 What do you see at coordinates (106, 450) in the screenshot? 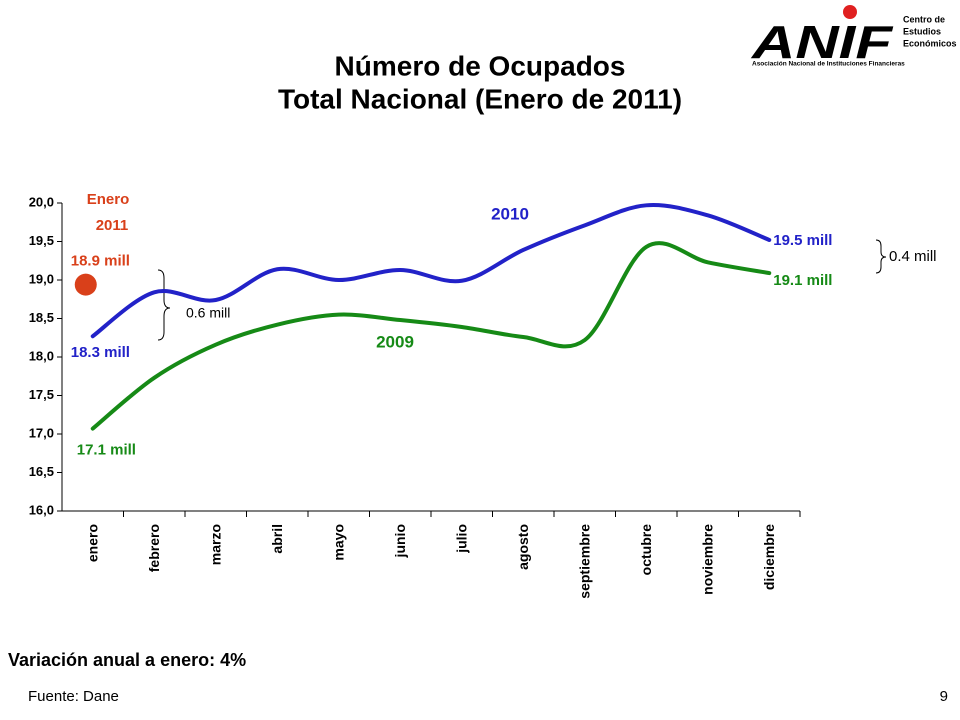
I see `data-label: 17.1 mill` at bounding box center [106, 450].